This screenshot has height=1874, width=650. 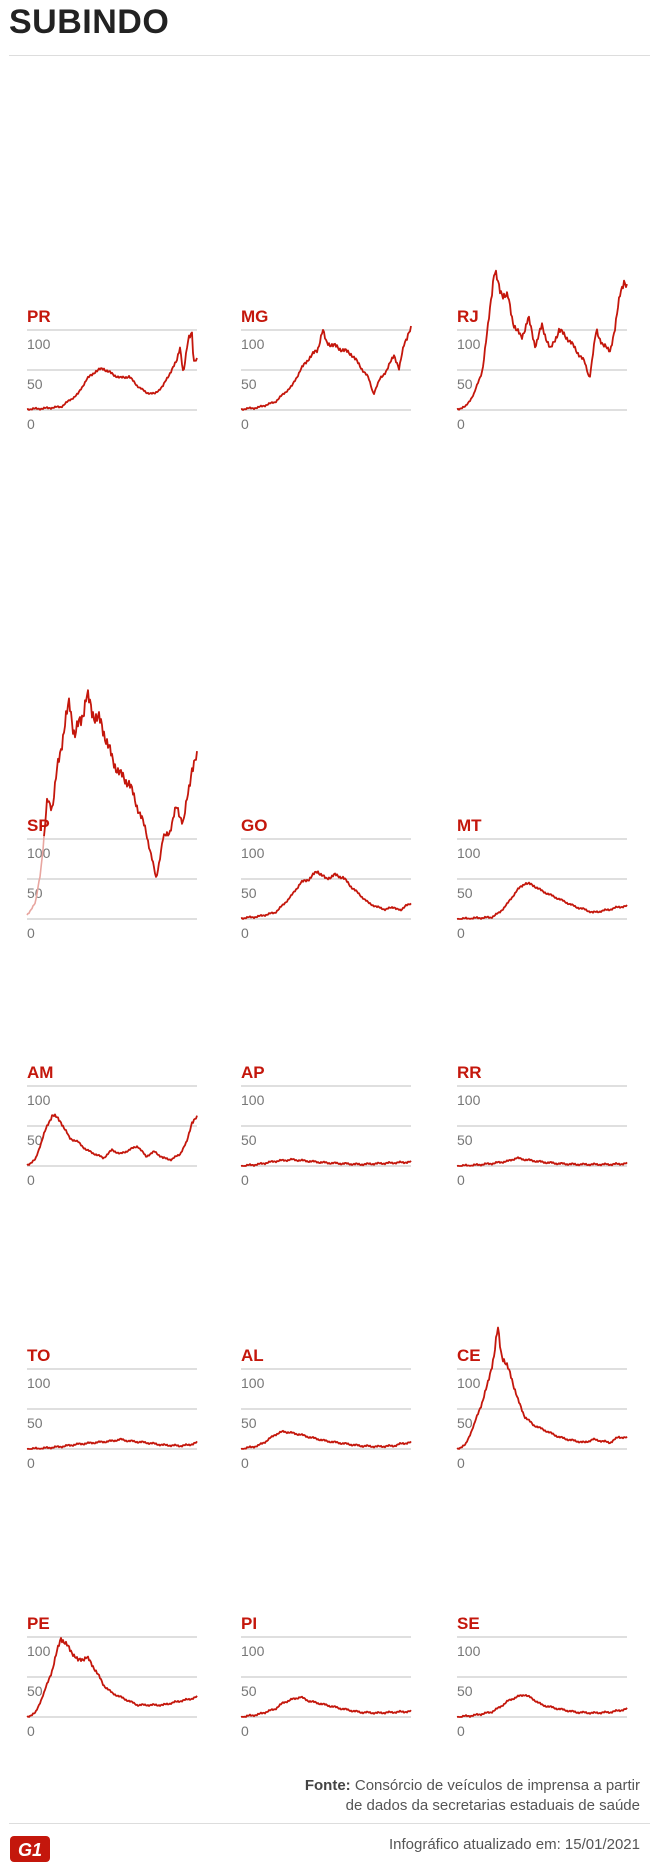 I want to click on chart-se: 0 50 100 SE, so click(x=542, y=1676).